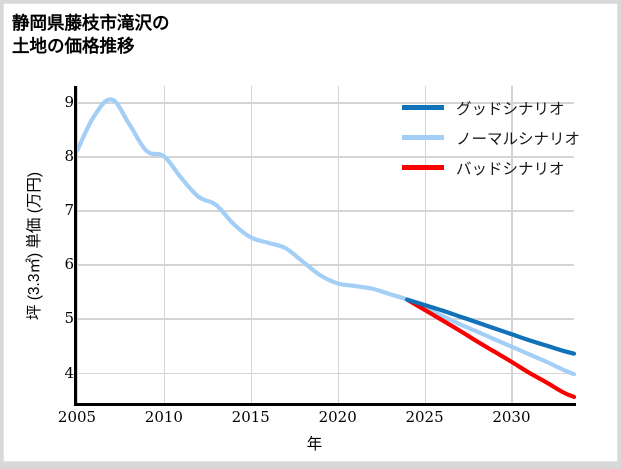 The width and height of the screenshot is (621, 469). I want to click on x-tick-label: 2005, so click(77, 417).